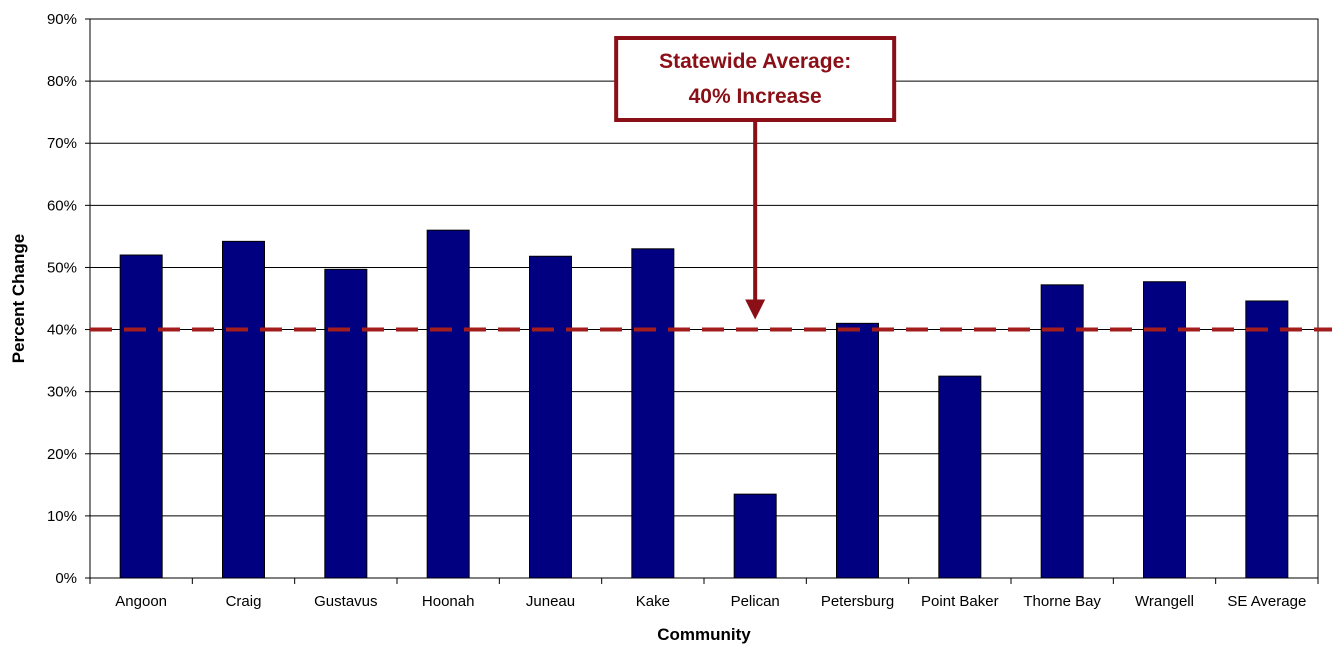 This screenshot has width=1336, height=646. I want to click on x-tick-label: Pelican, so click(755, 601).